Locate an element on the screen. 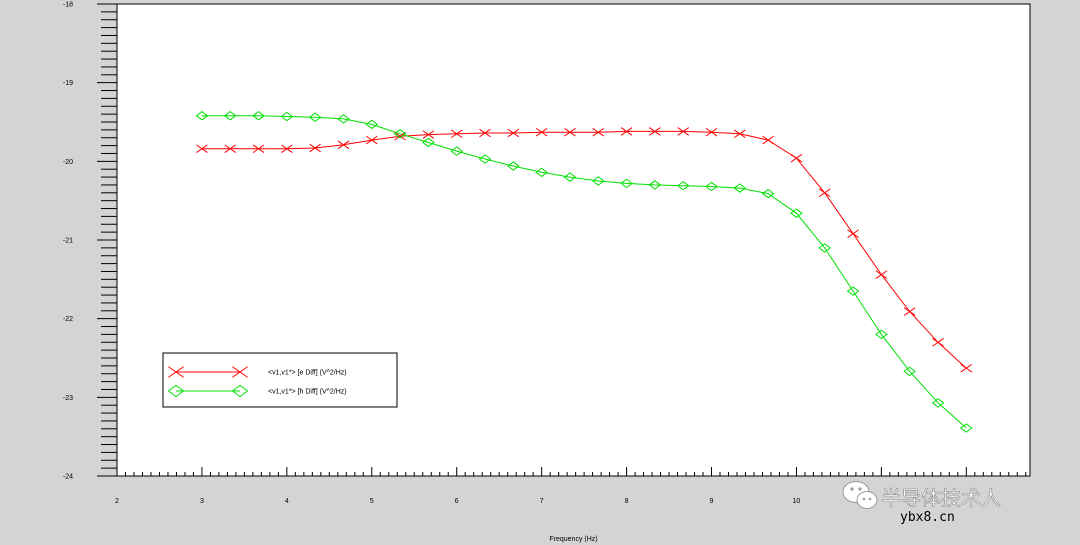  y-tick-label: -21 is located at coordinates (68, 241).